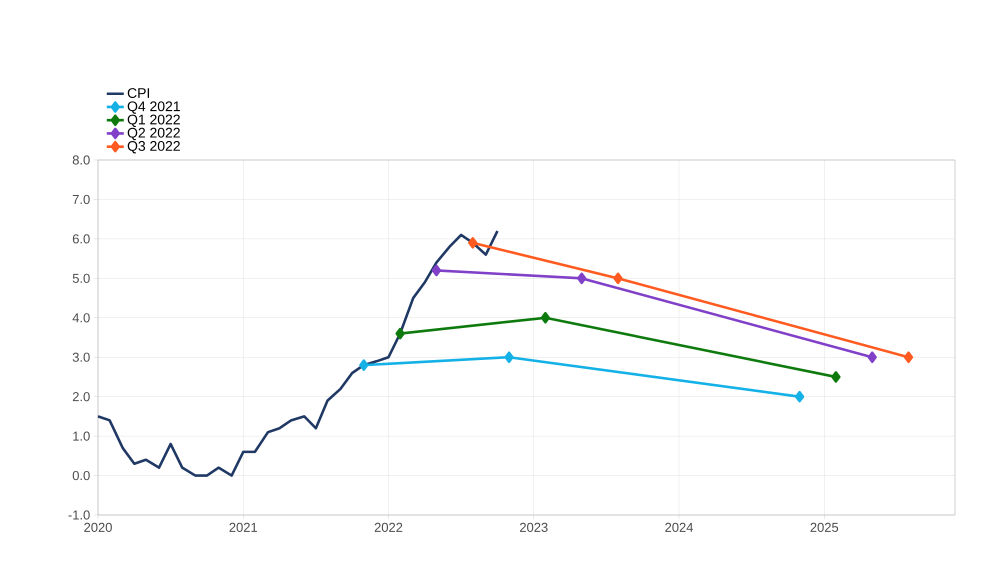 The height and width of the screenshot is (574, 985). Describe the element at coordinates (81, 436) in the screenshot. I see `y-tick-label: 1.0` at that location.